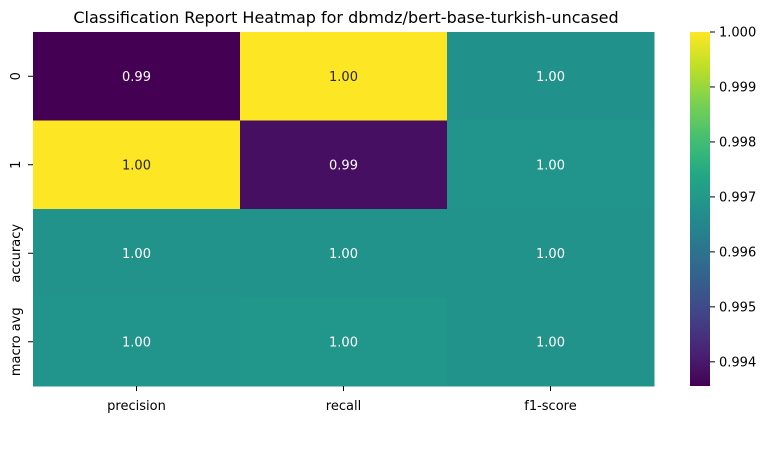  Describe the element at coordinates (737, 307) in the screenshot. I see `colorbar-tick-label: 0.995` at that location.